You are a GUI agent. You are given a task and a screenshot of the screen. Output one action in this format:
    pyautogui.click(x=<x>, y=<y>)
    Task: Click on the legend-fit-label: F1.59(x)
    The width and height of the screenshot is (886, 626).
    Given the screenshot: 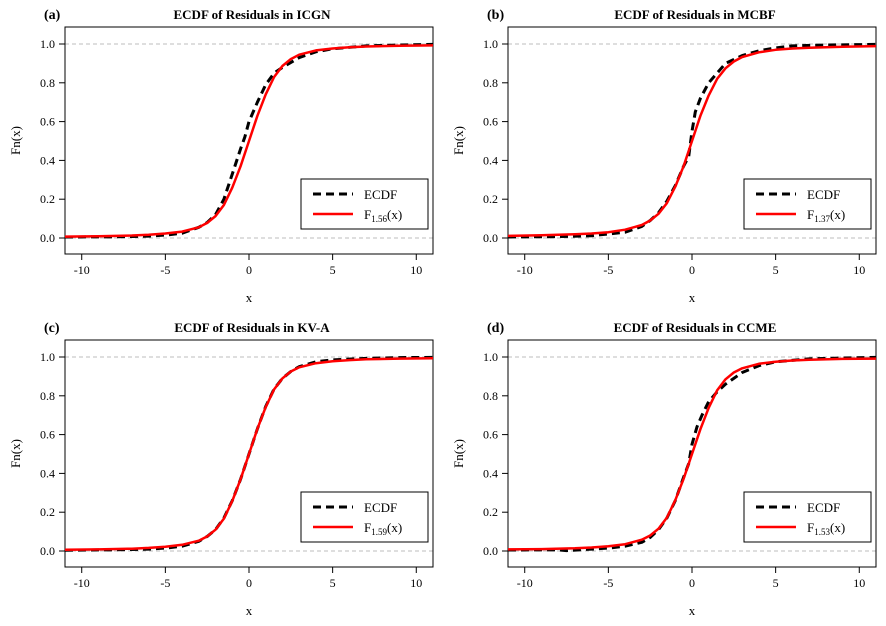 What is the action you would take?
    pyautogui.click(x=383, y=528)
    